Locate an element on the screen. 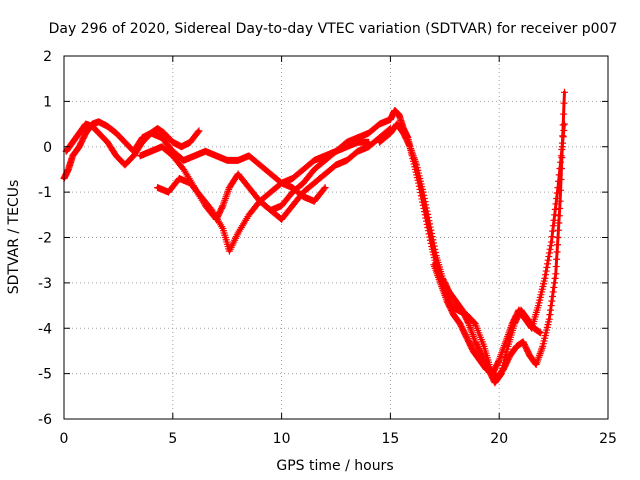 The height and width of the screenshot is (480, 640). series-arc-g is located at coordinates (499, 249).